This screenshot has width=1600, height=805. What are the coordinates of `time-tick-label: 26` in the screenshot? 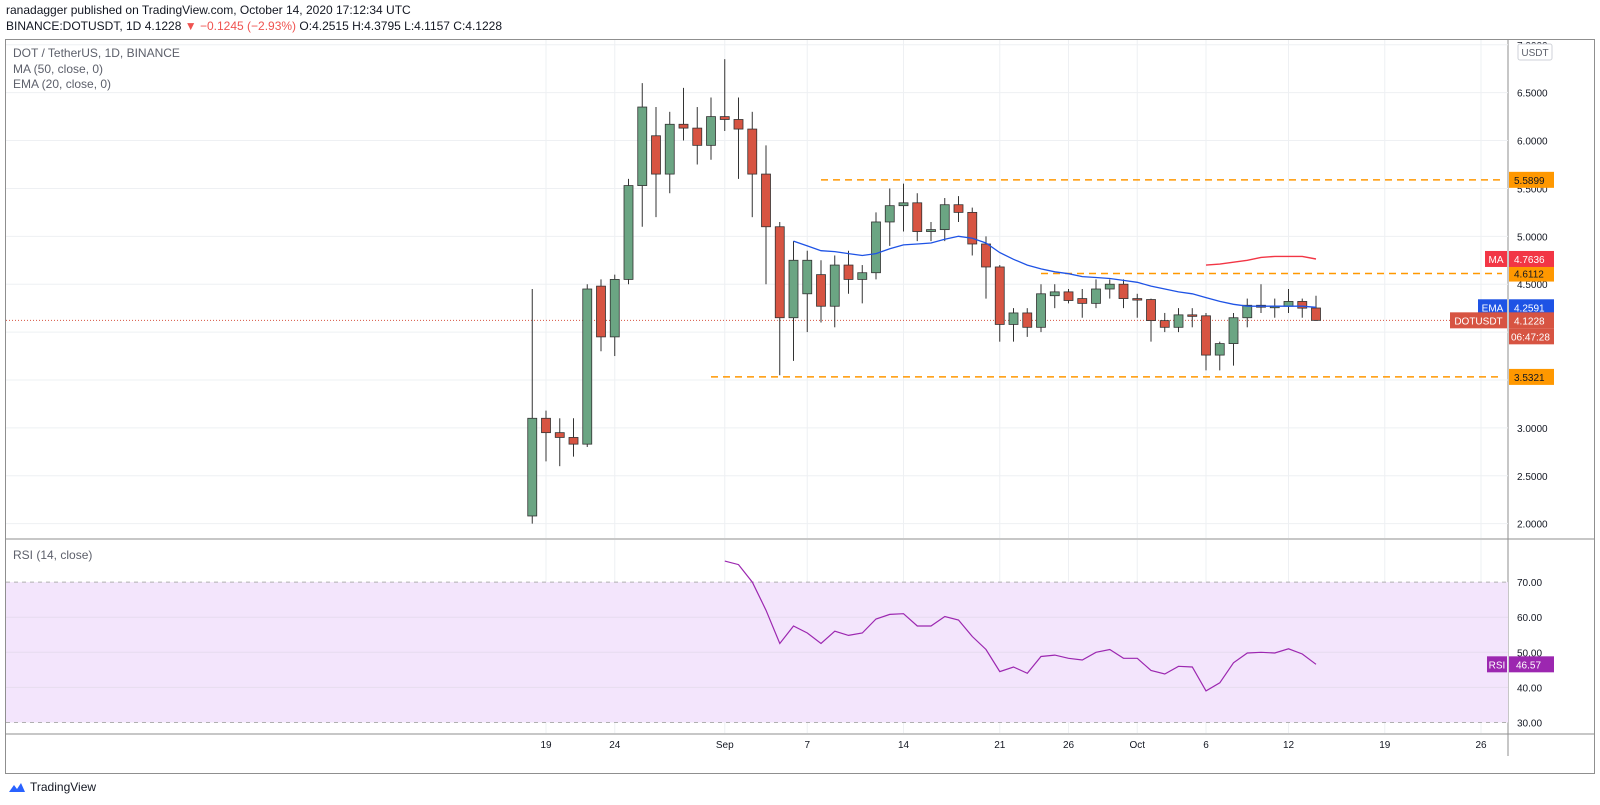 It's located at (1481, 745).